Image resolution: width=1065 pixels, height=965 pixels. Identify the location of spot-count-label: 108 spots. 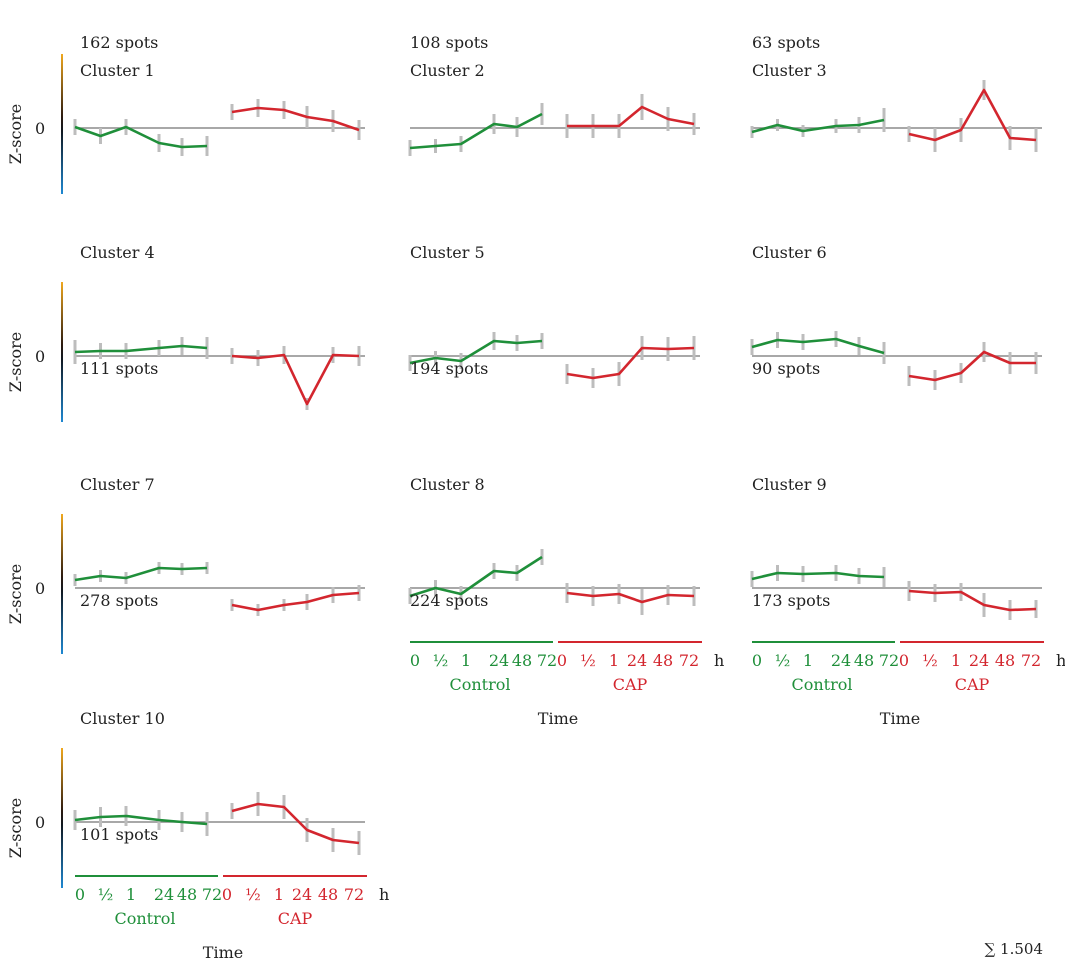
(449, 42).